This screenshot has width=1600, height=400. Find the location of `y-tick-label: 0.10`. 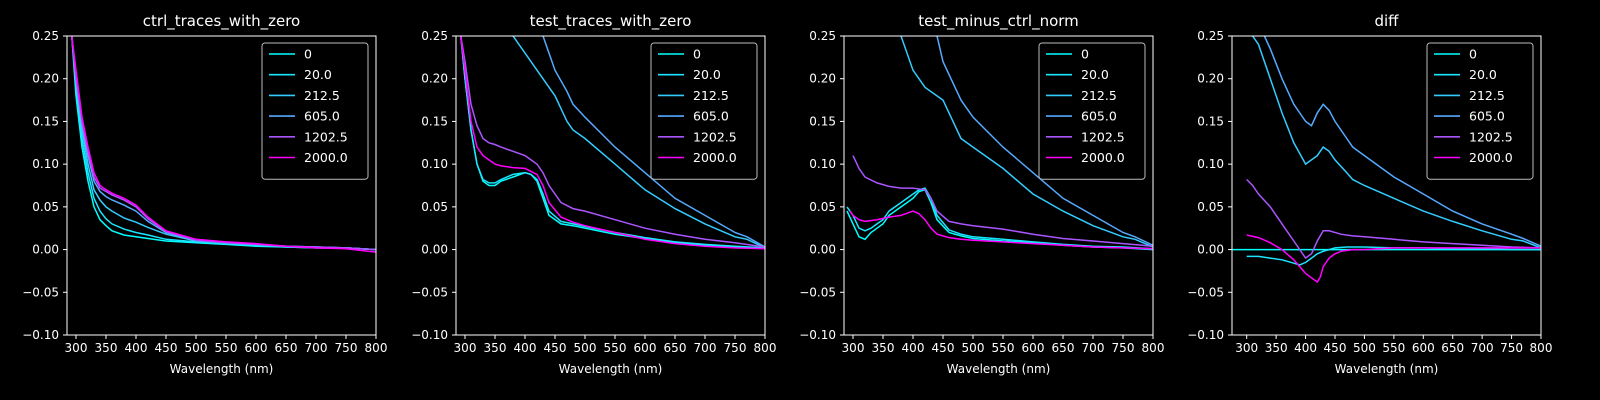

y-tick-label: 0.10 is located at coordinates (45, 164).